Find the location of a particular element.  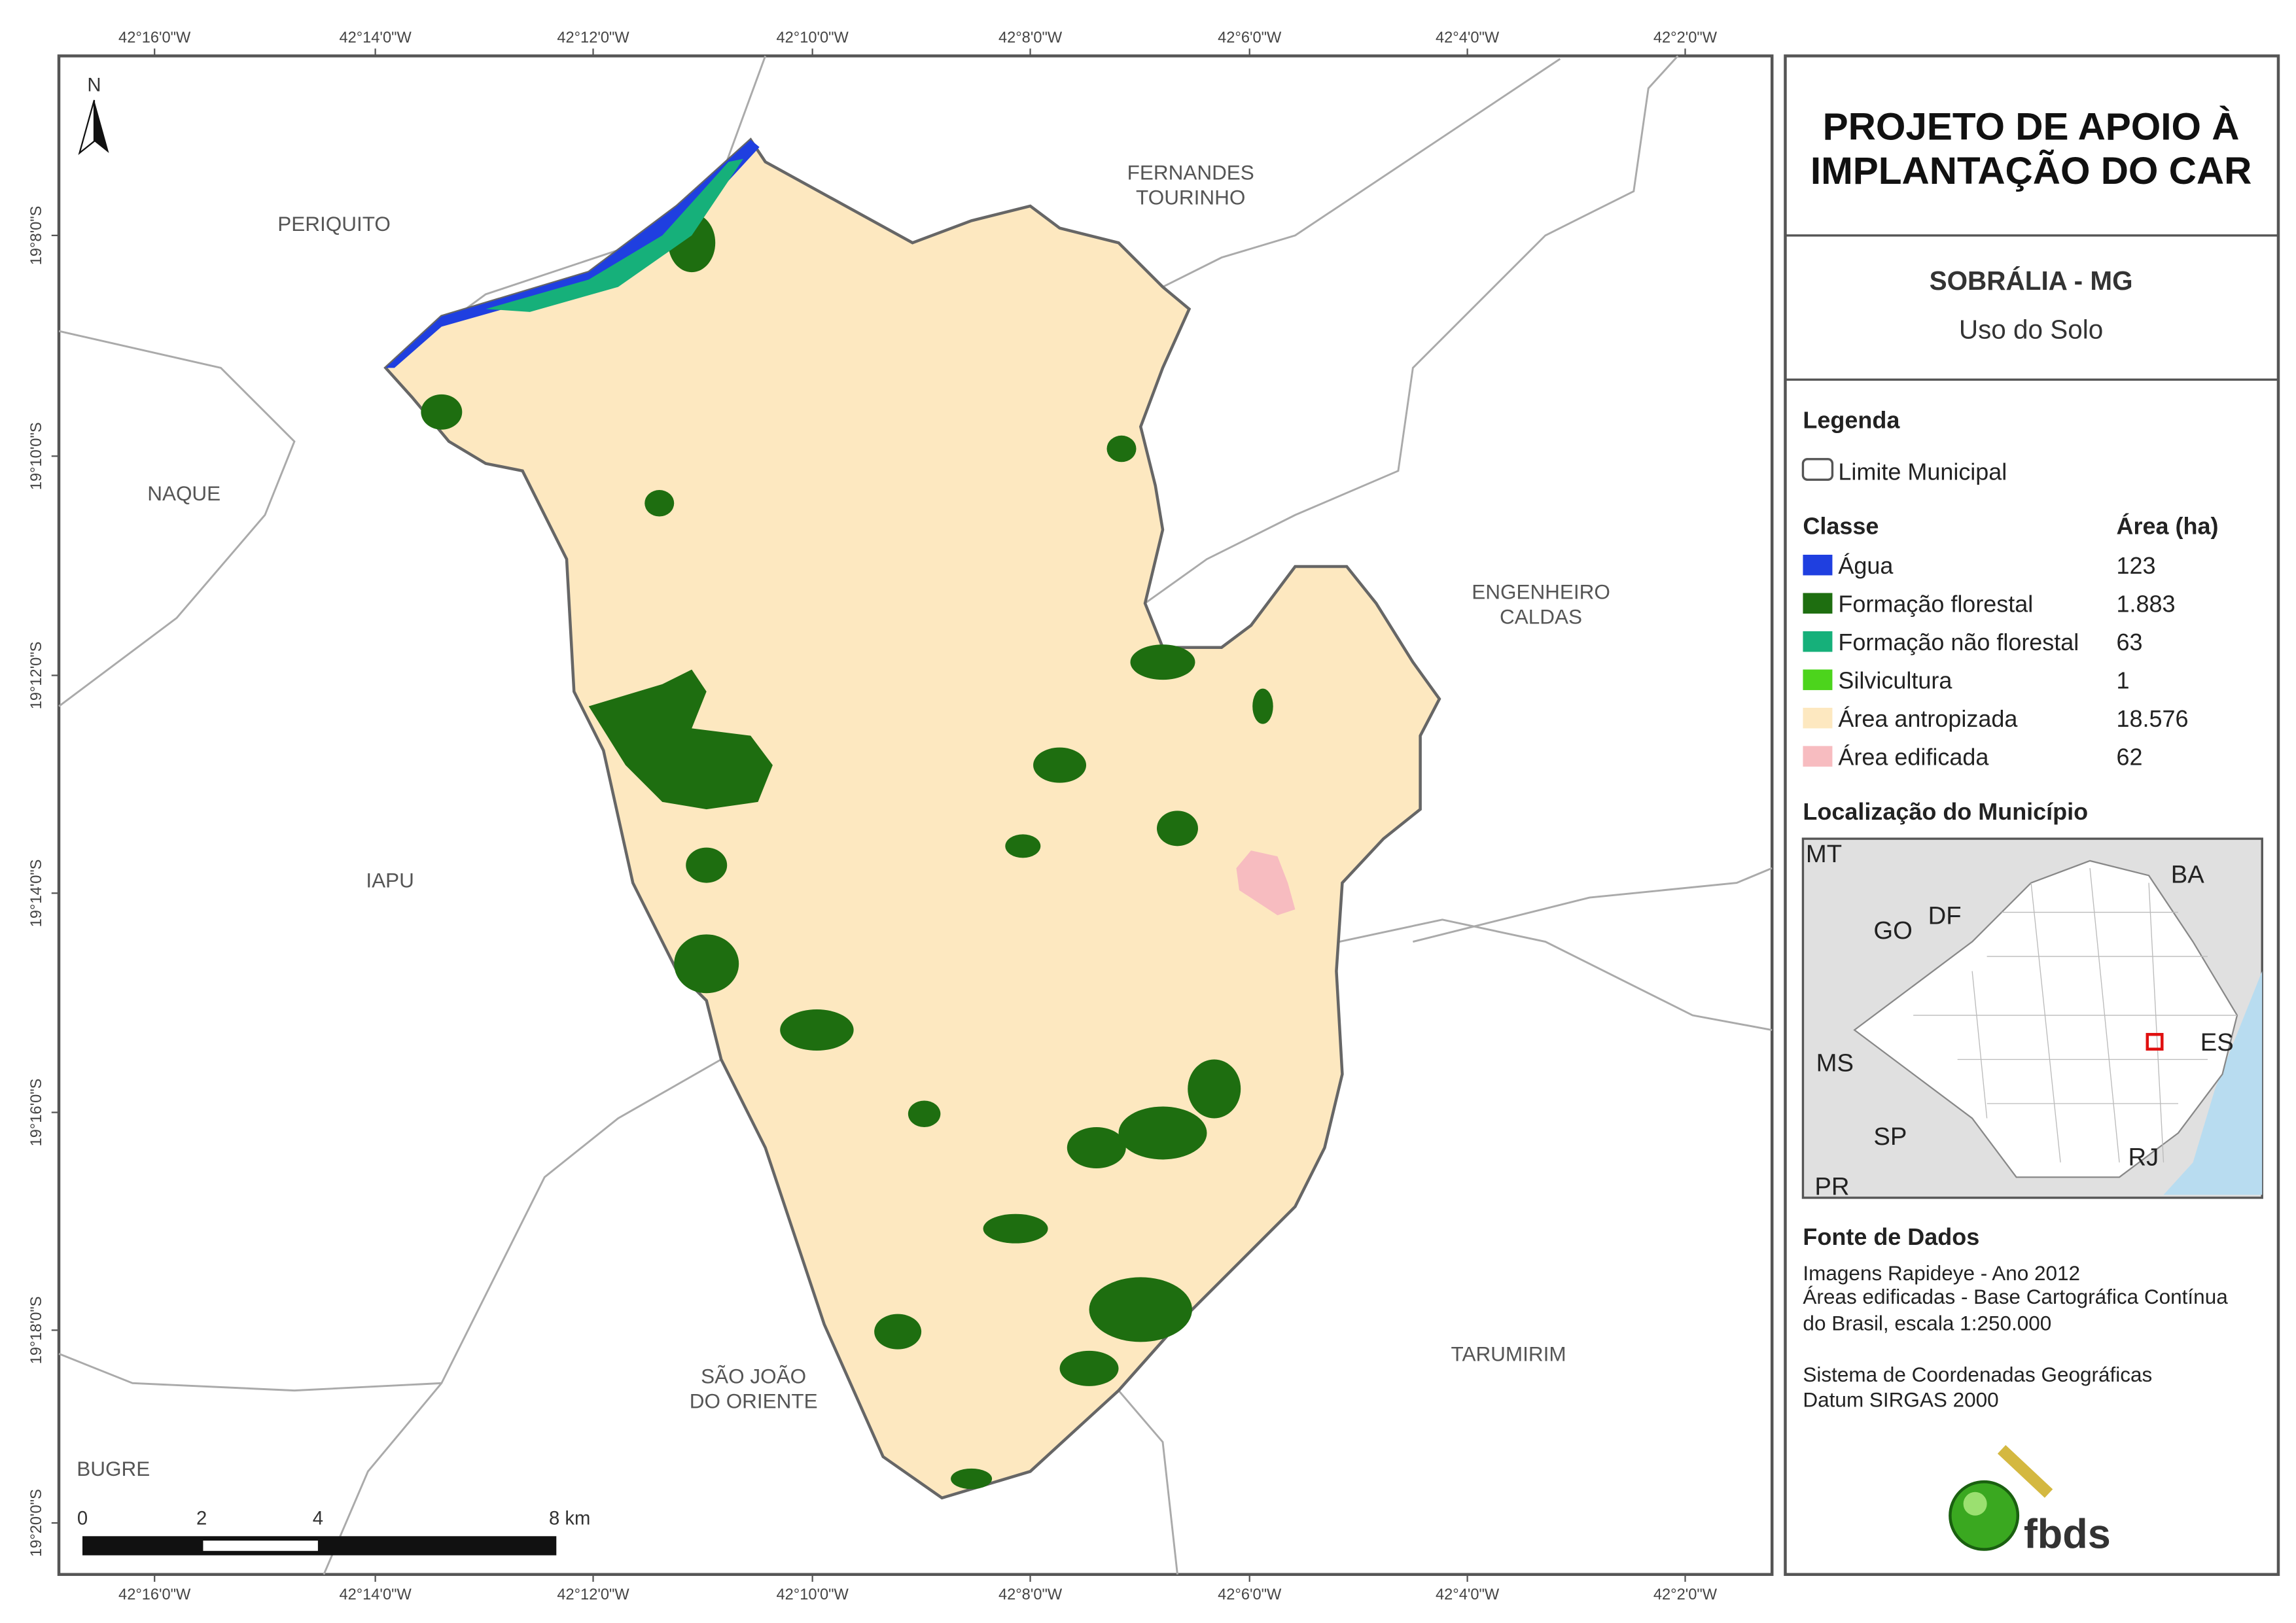

place-label: NAQUE is located at coordinates (184, 493).